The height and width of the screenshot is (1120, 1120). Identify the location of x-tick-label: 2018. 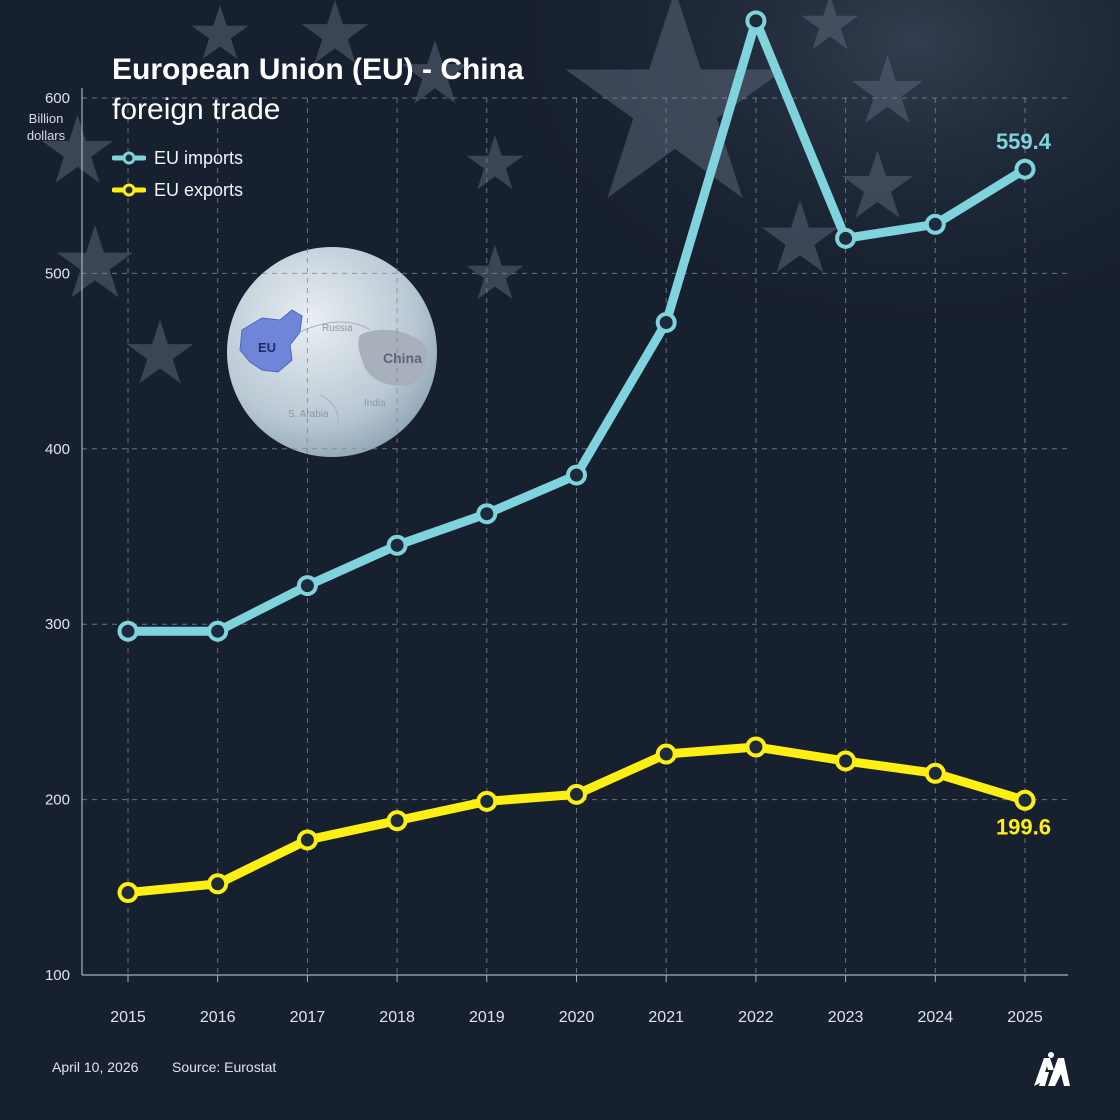
(397, 1017).